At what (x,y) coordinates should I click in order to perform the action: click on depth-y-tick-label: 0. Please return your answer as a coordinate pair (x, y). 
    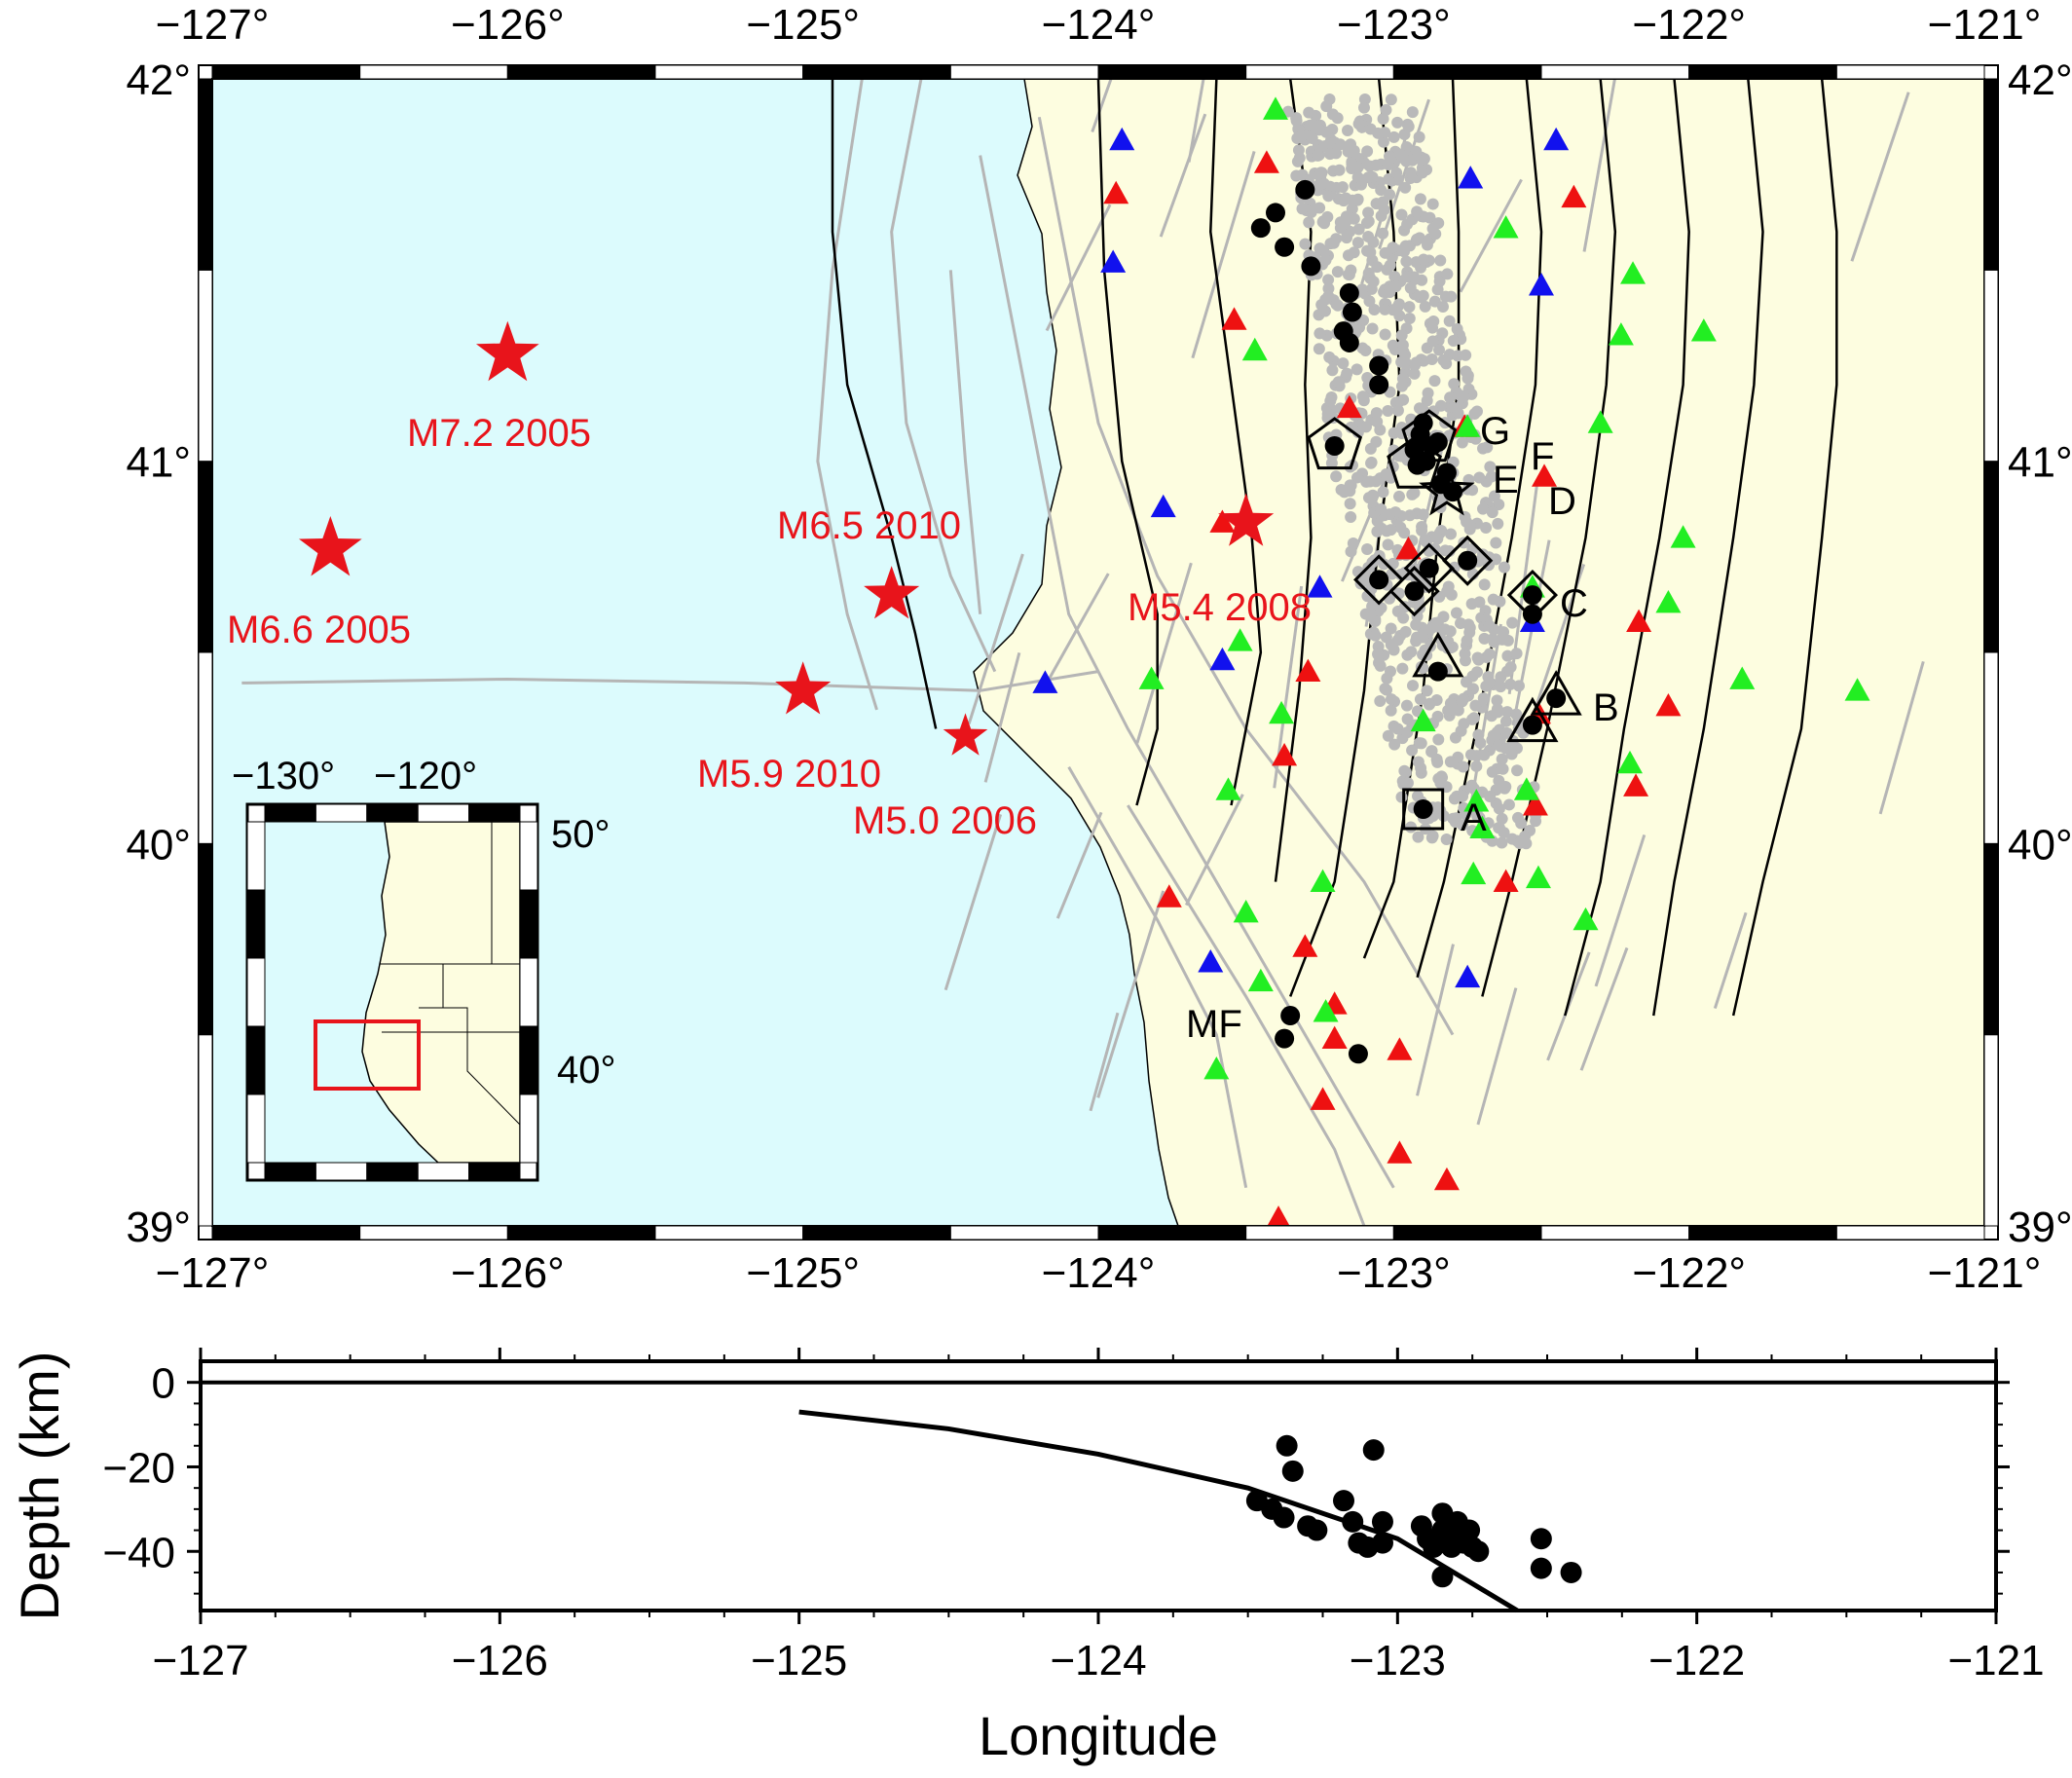
    Looking at the image, I should click on (163, 1384).